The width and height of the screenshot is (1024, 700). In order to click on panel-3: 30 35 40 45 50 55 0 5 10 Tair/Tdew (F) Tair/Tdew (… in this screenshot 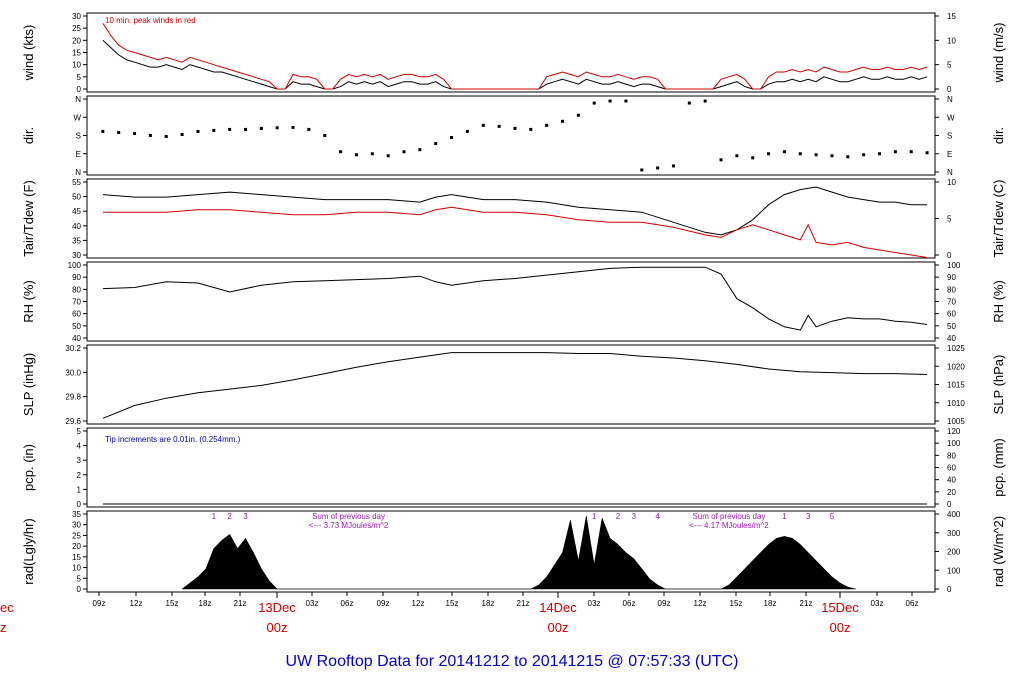, I will do `click(513, 219)`.